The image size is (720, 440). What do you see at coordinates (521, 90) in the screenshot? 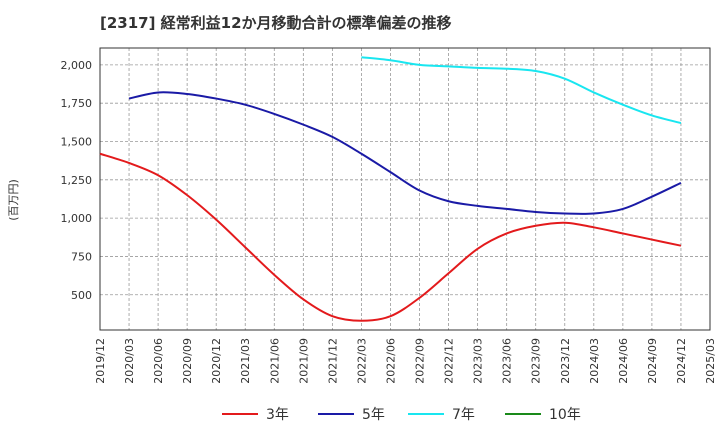
I see `series-line-7年` at bounding box center [521, 90].